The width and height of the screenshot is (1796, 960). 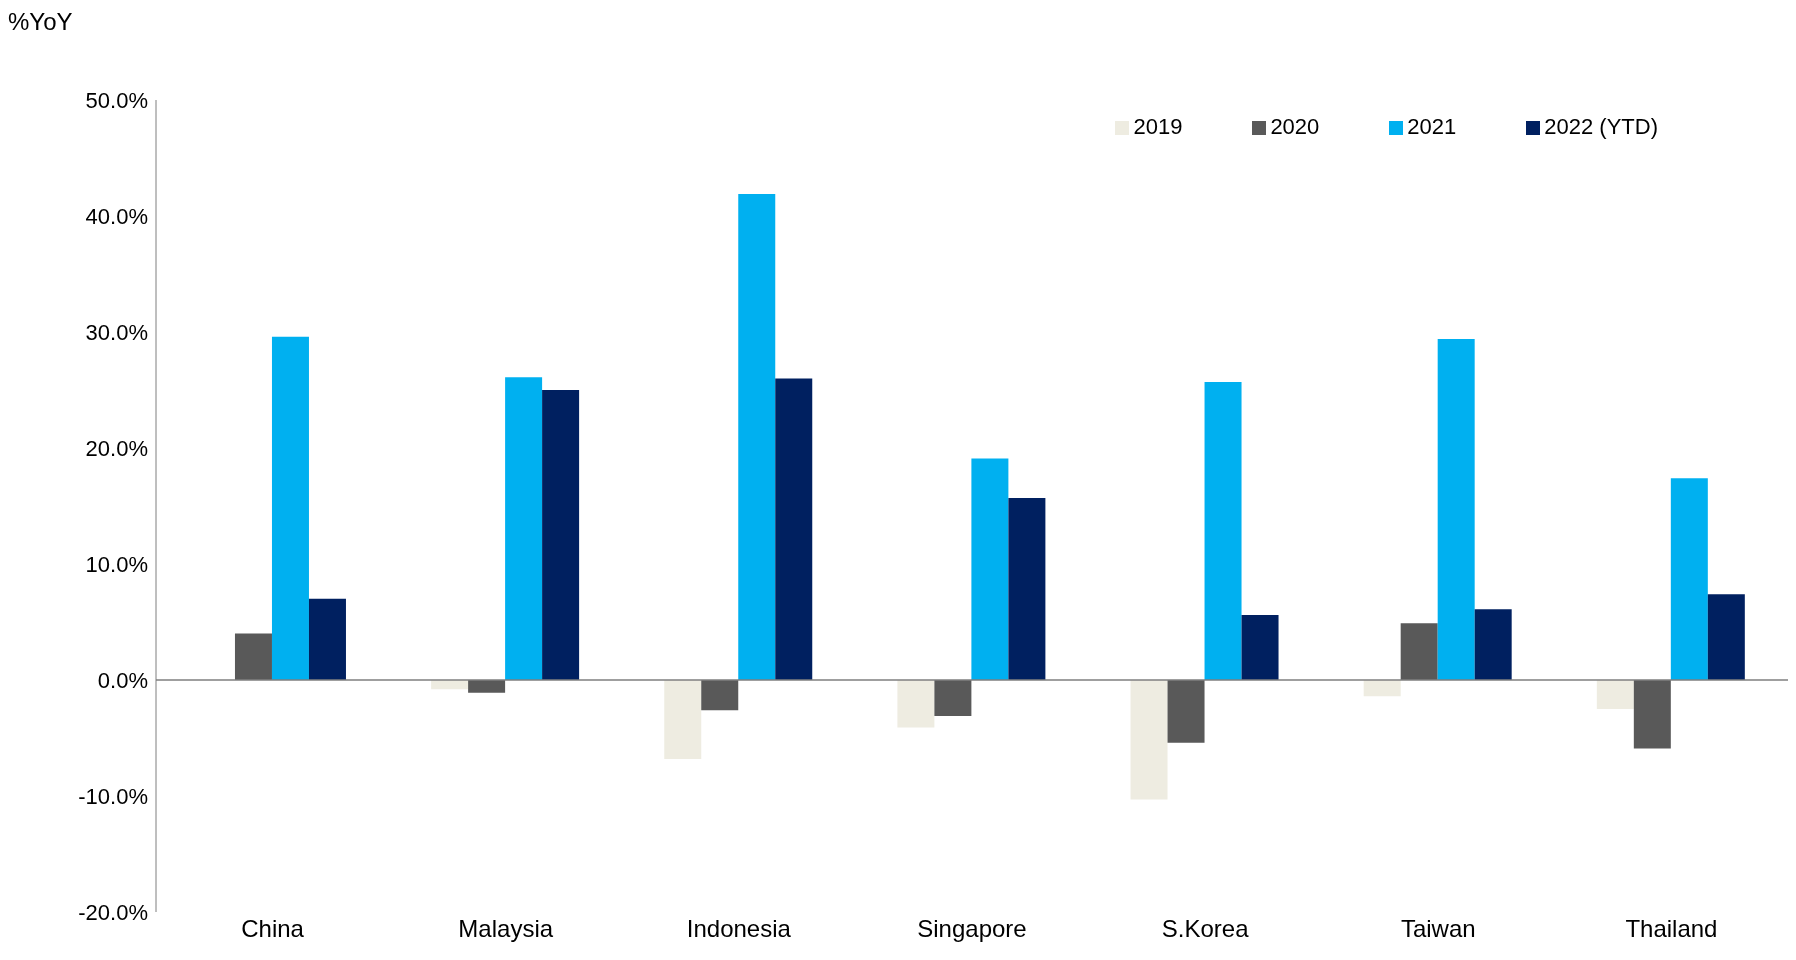 What do you see at coordinates (113, 912) in the screenshot?
I see `y-tick-label: -20.0%` at bounding box center [113, 912].